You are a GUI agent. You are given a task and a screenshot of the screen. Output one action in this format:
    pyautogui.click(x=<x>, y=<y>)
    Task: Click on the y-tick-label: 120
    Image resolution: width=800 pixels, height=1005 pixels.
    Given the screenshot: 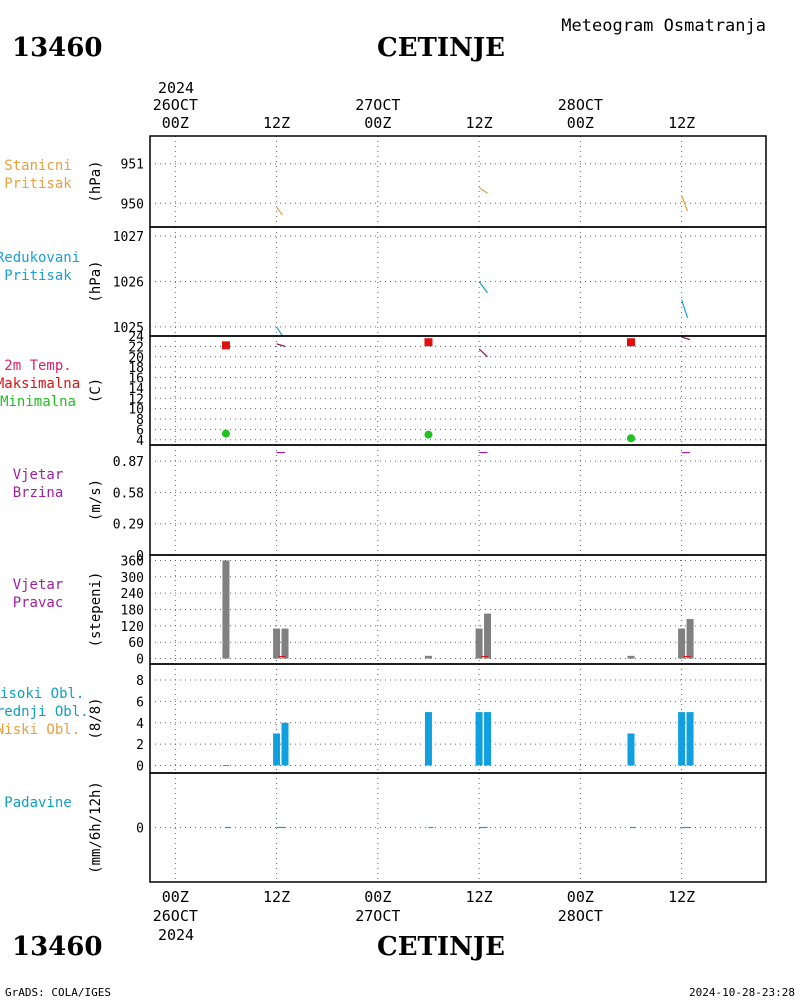 What is the action you would take?
    pyautogui.click(x=132, y=627)
    